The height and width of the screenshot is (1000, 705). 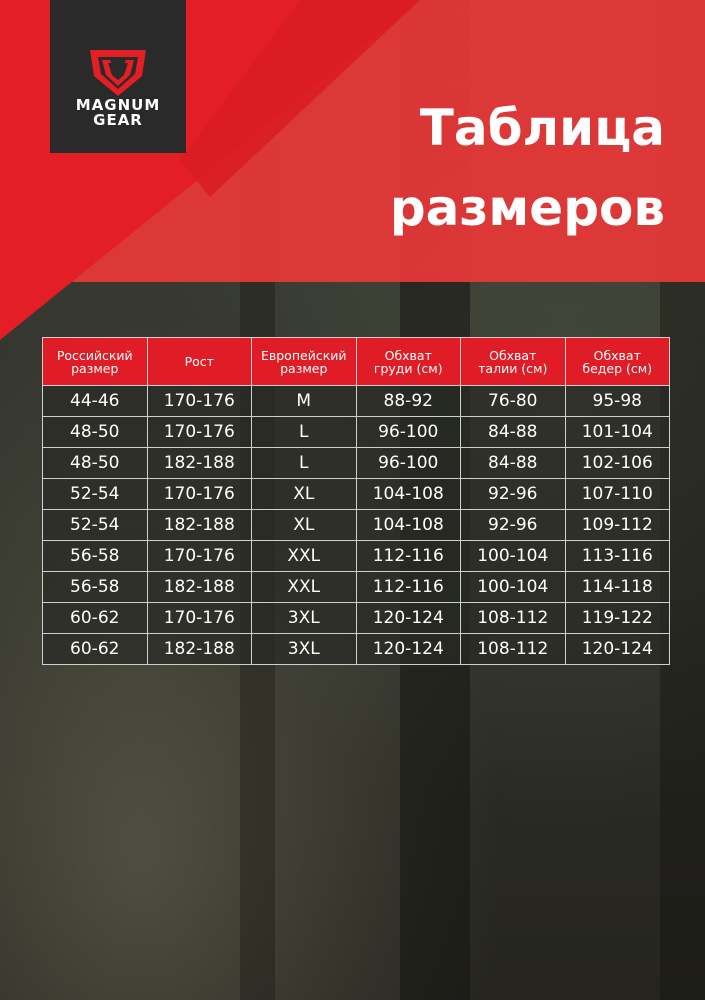 I want to click on page-title: Таблица размеров, so click(x=527, y=168).